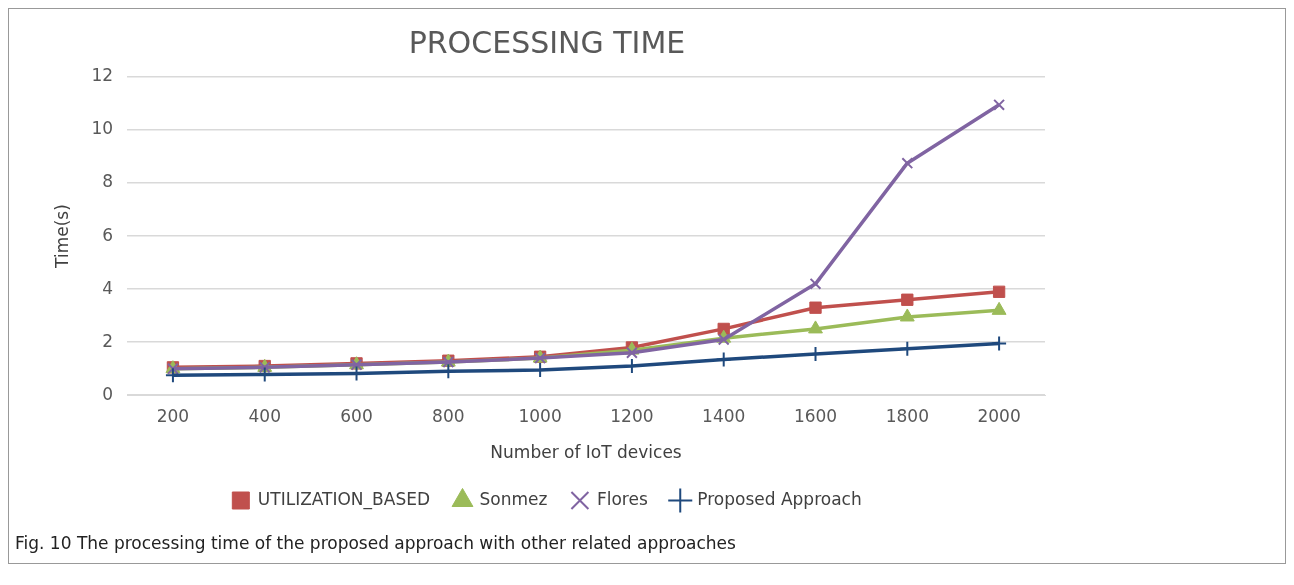 This screenshot has width=1294, height=585. I want to click on y-axis-title: Time(s), so click(61, 236).